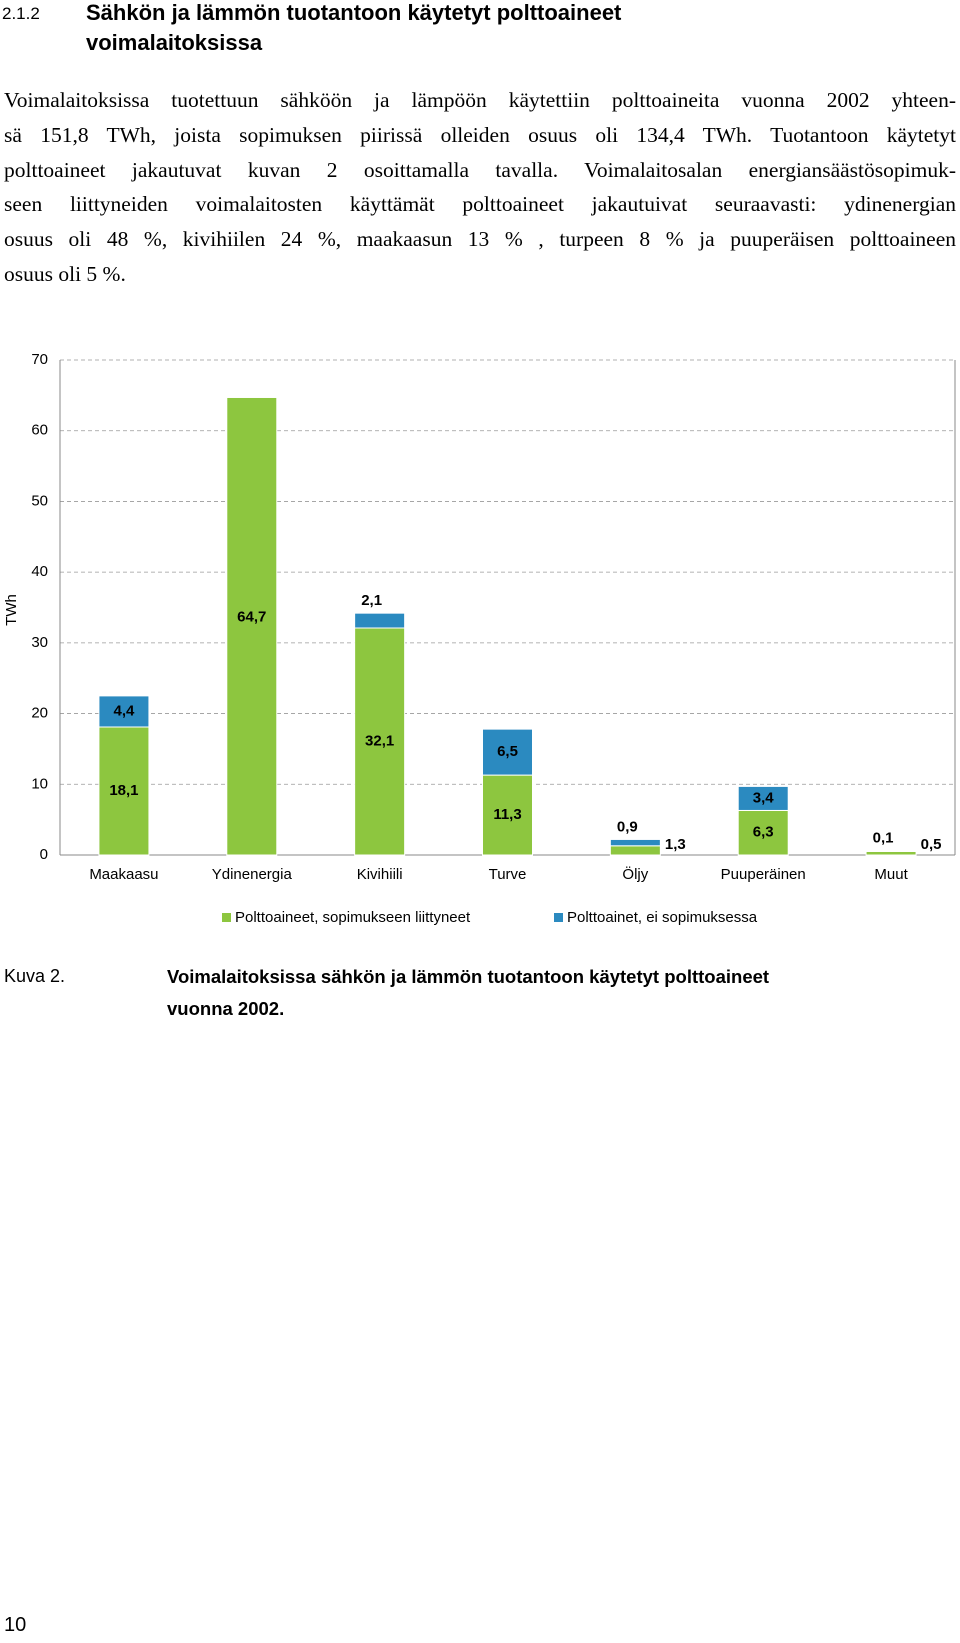 The height and width of the screenshot is (1643, 960). I want to click on paragraph-line: osuus oli 5 %., so click(65, 274).